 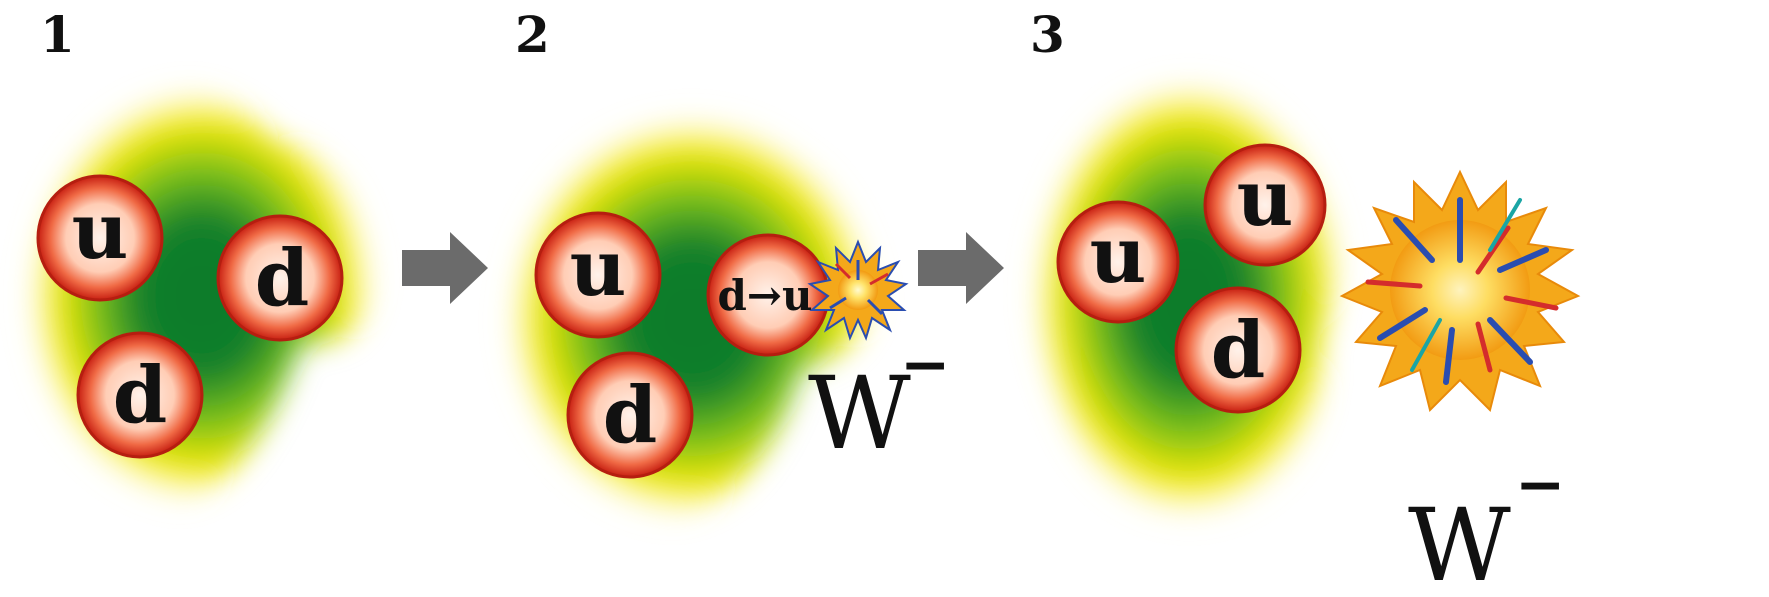 I want to click on svg-text: d→u, so click(x=764, y=295).